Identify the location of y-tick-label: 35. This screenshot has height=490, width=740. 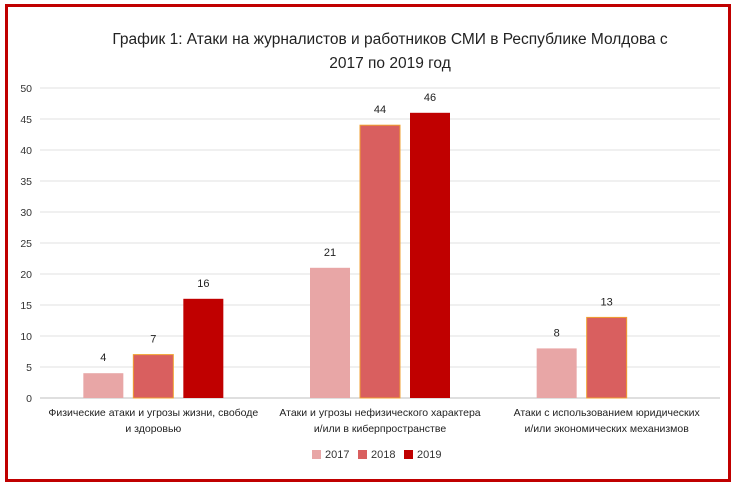
(26, 182).